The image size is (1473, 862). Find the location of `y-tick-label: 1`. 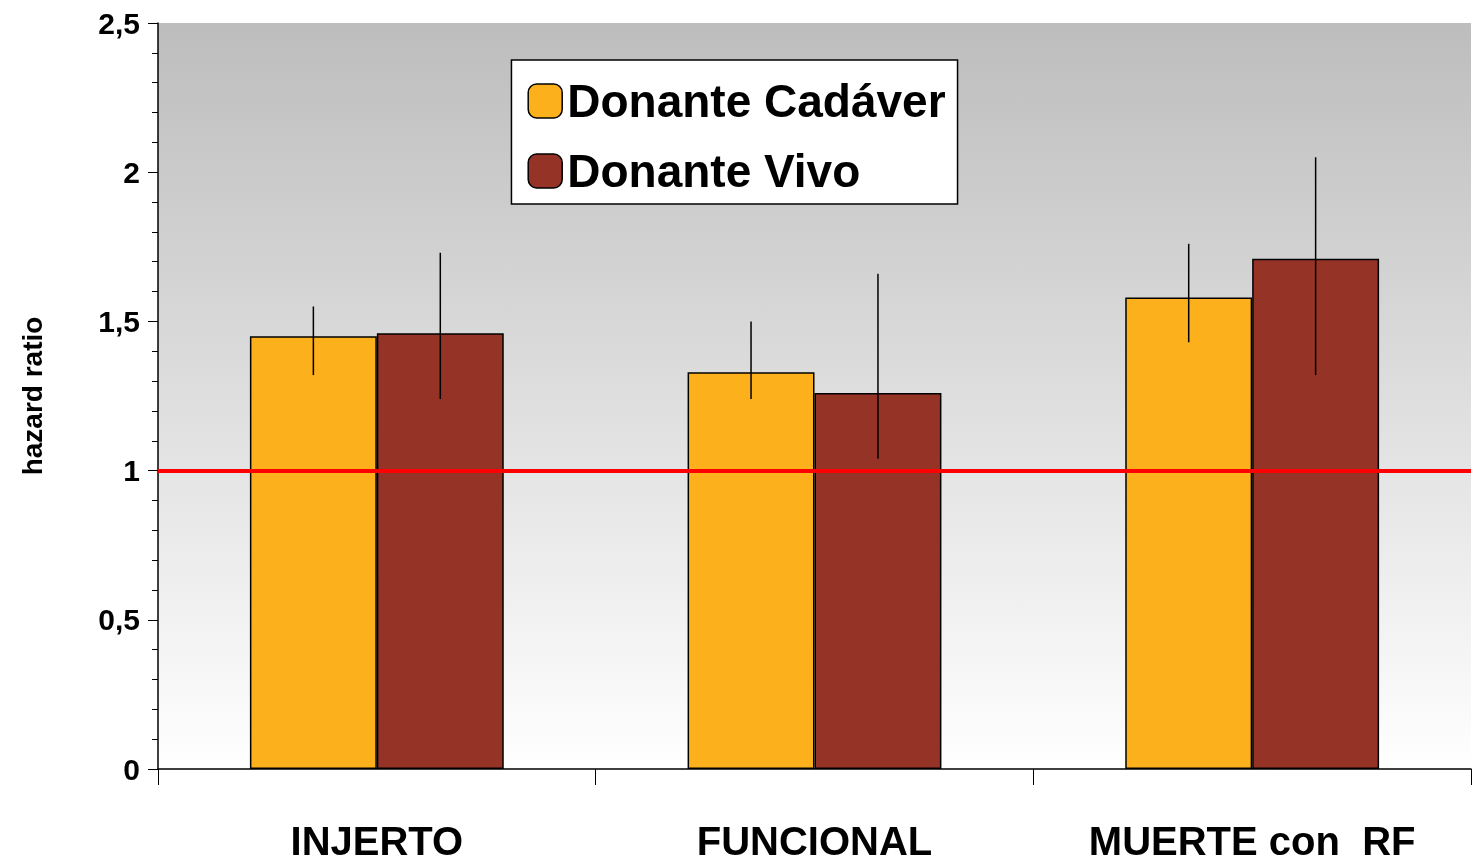

y-tick-label: 1 is located at coordinates (131, 471).